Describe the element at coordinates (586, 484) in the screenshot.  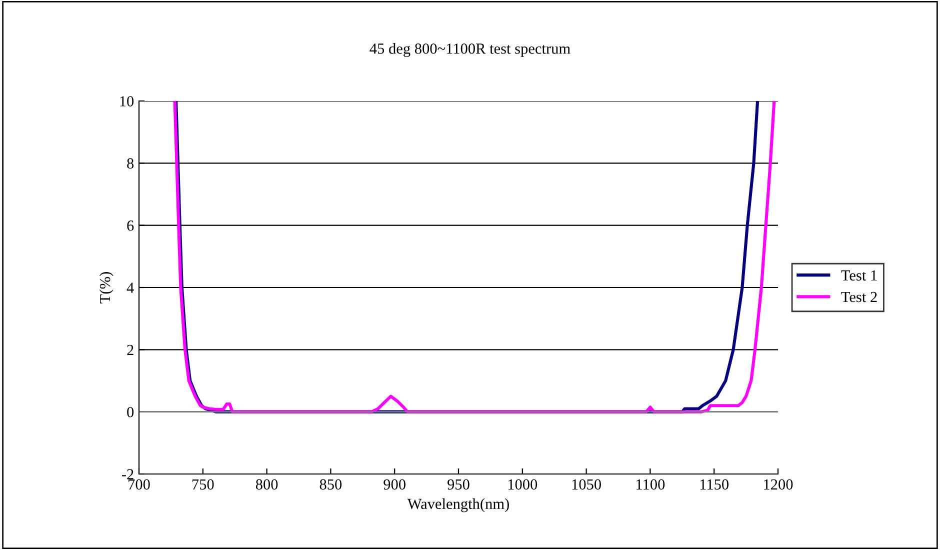
I see `x-tick-label: 1050` at that location.